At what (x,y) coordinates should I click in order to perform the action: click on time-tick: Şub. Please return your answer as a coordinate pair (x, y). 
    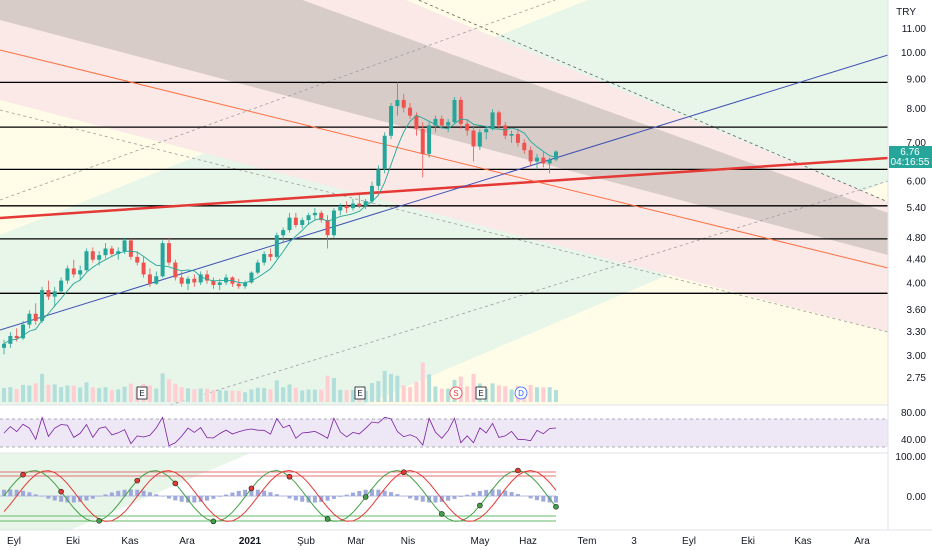
    Looking at the image, I should click on (306, 541).